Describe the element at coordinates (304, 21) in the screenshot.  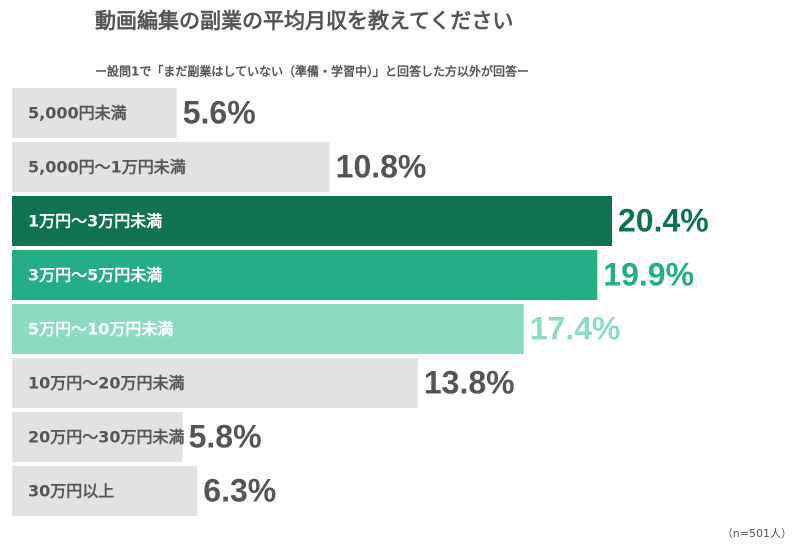
I see `chart-title: 動画編集の副業の平均月収を教えてください` at that location.